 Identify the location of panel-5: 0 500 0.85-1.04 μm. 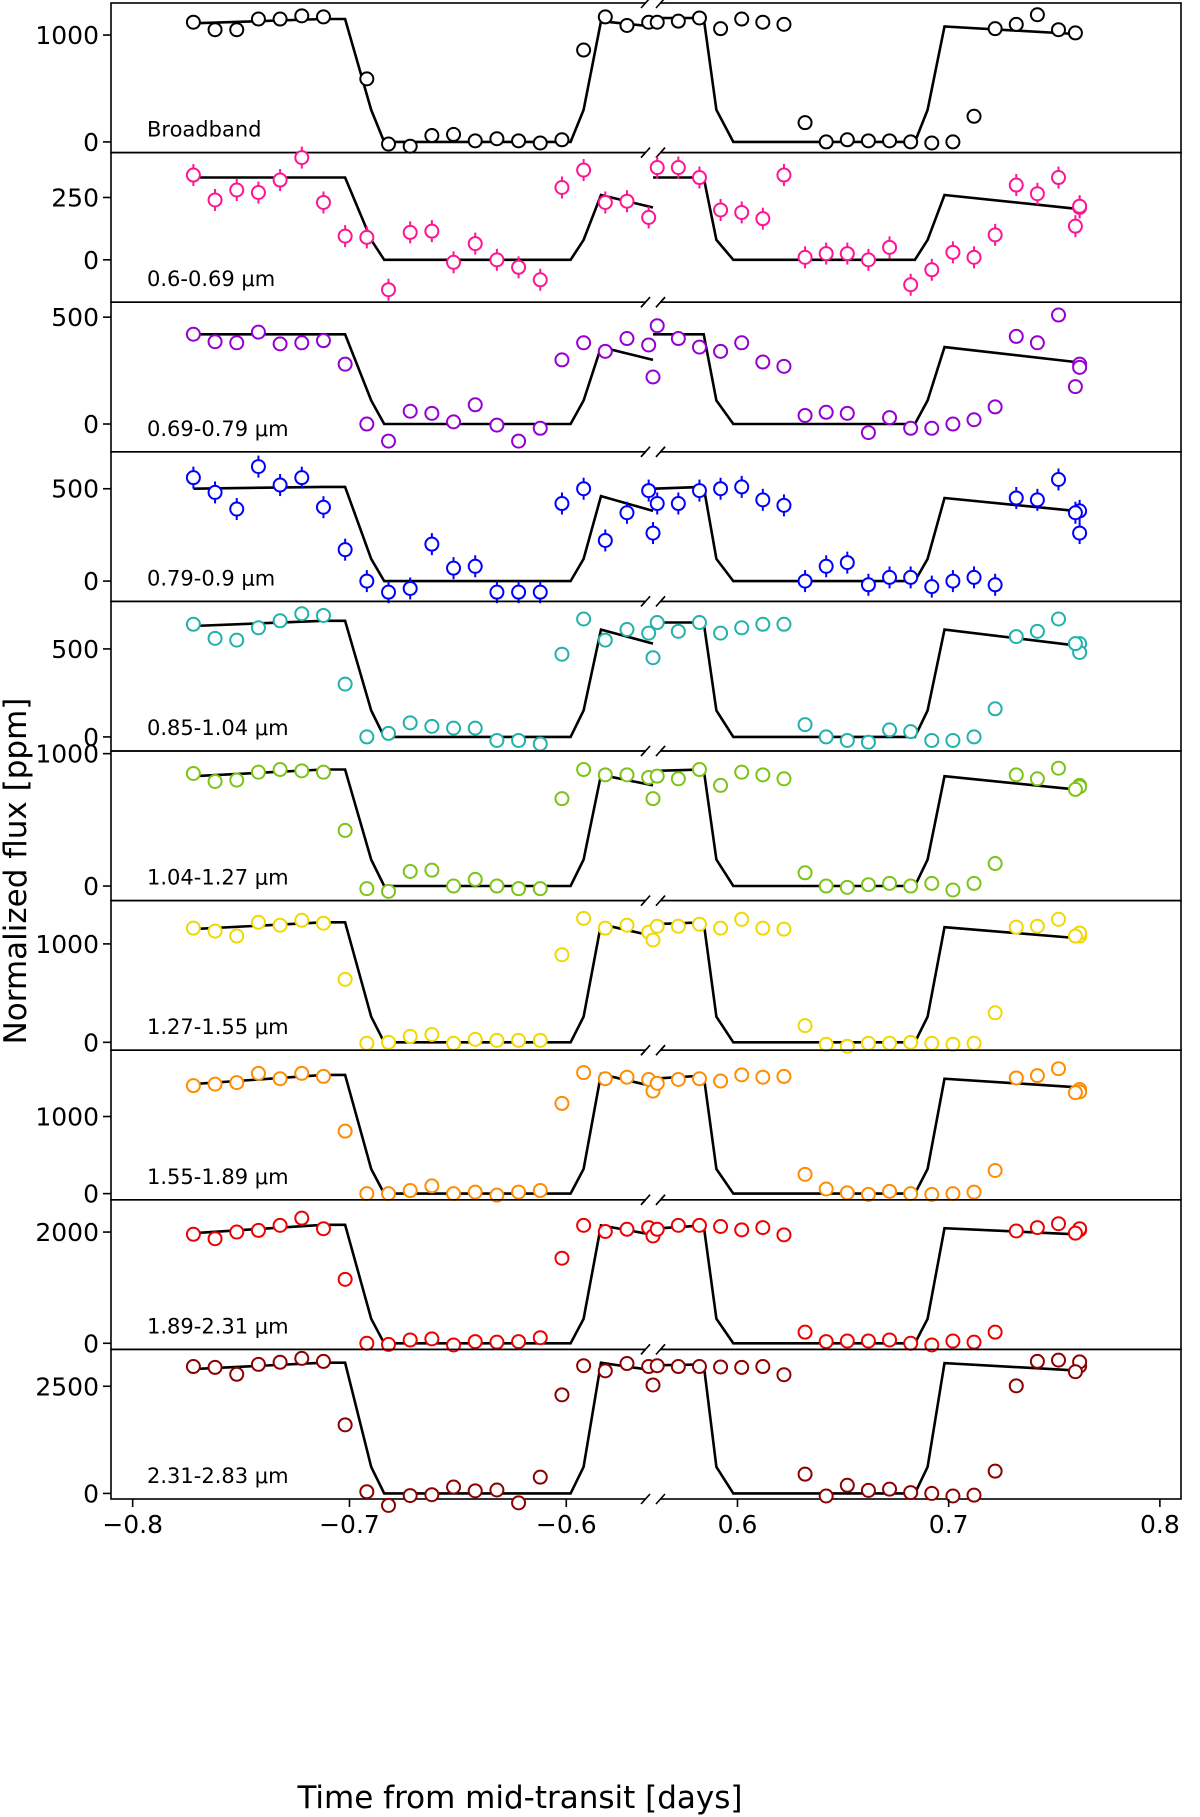
(616, 676).